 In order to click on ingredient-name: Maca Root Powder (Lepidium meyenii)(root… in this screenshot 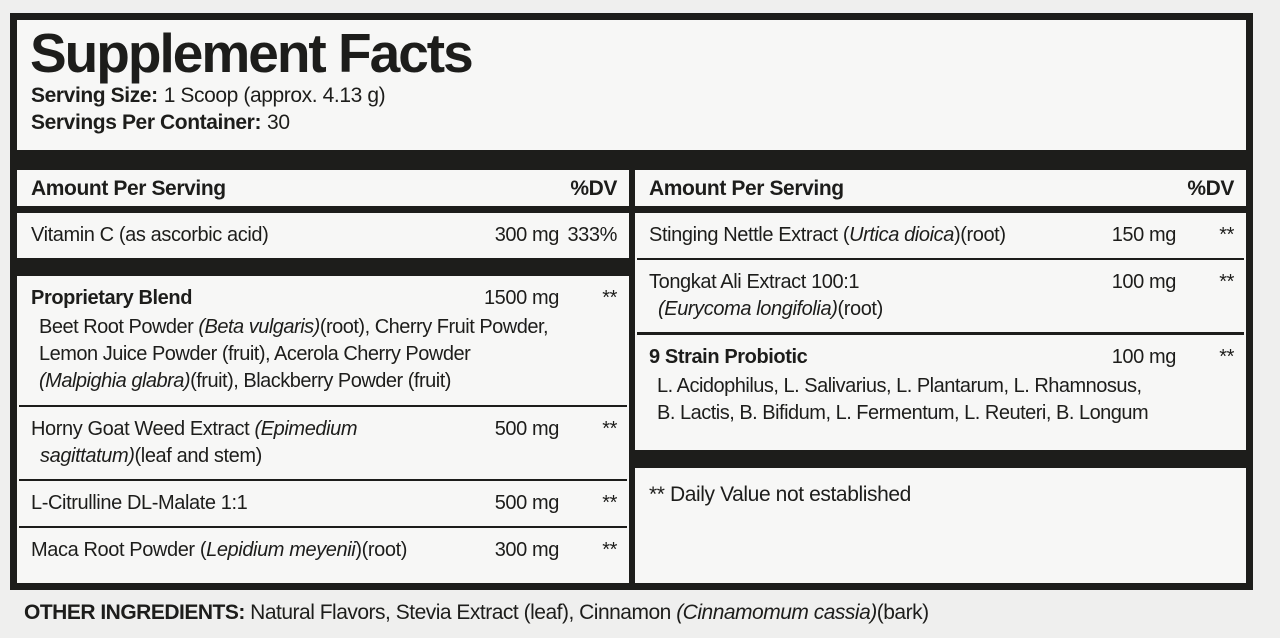, I will do `click(219, 550)`.